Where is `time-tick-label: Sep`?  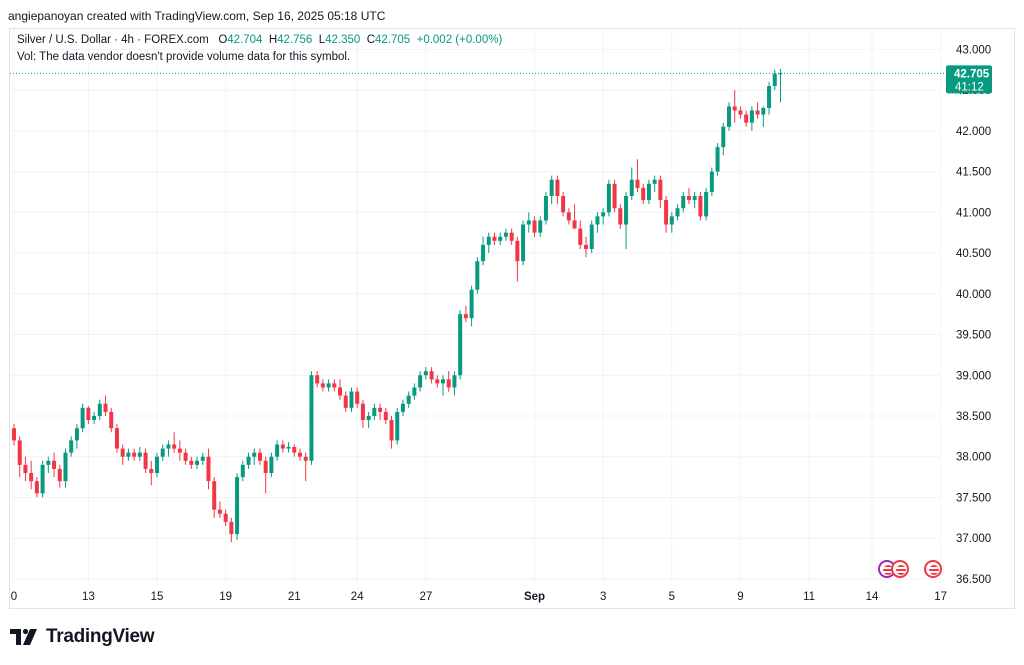 time-tick-label: Sep is located at coordinates (534, 597).